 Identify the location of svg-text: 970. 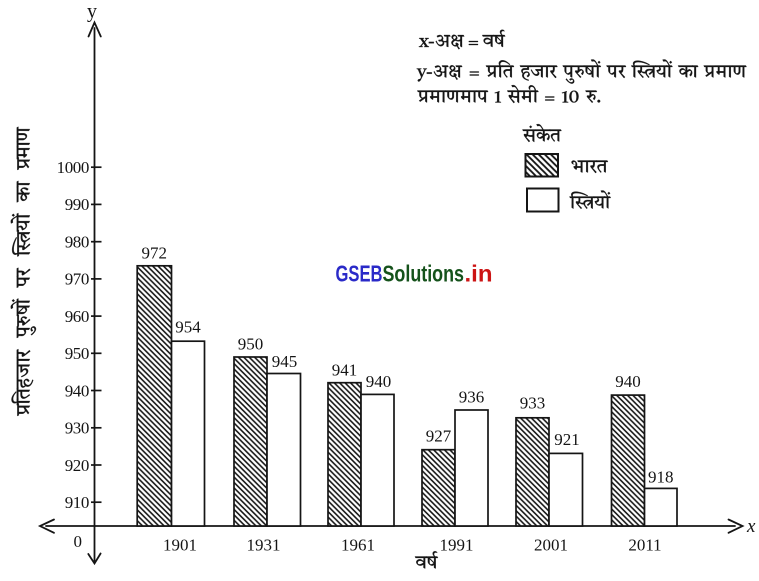
(77, 279).